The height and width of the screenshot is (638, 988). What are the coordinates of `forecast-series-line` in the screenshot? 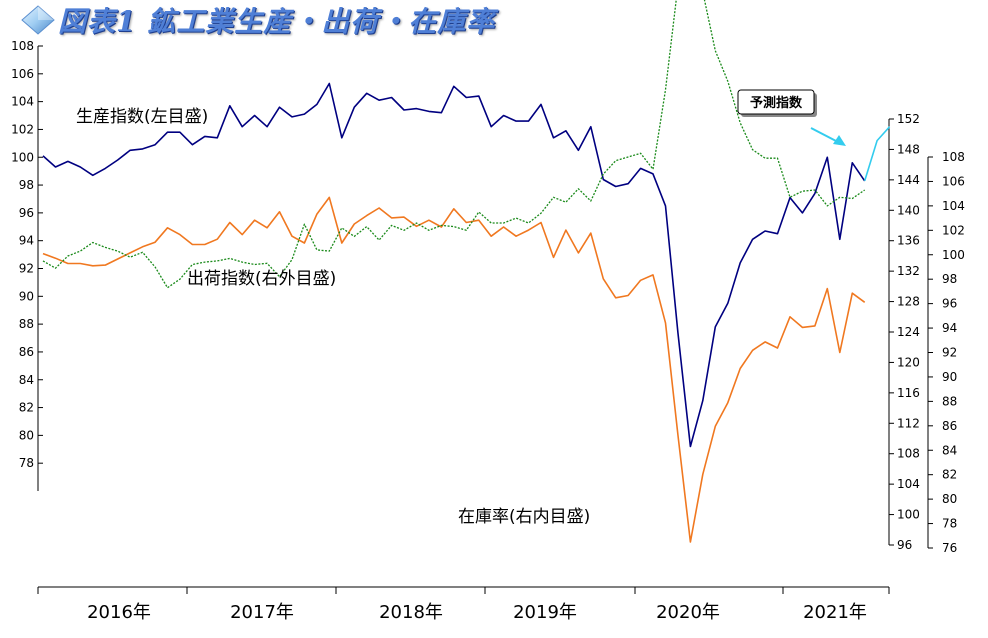 It's located at (877, 154).